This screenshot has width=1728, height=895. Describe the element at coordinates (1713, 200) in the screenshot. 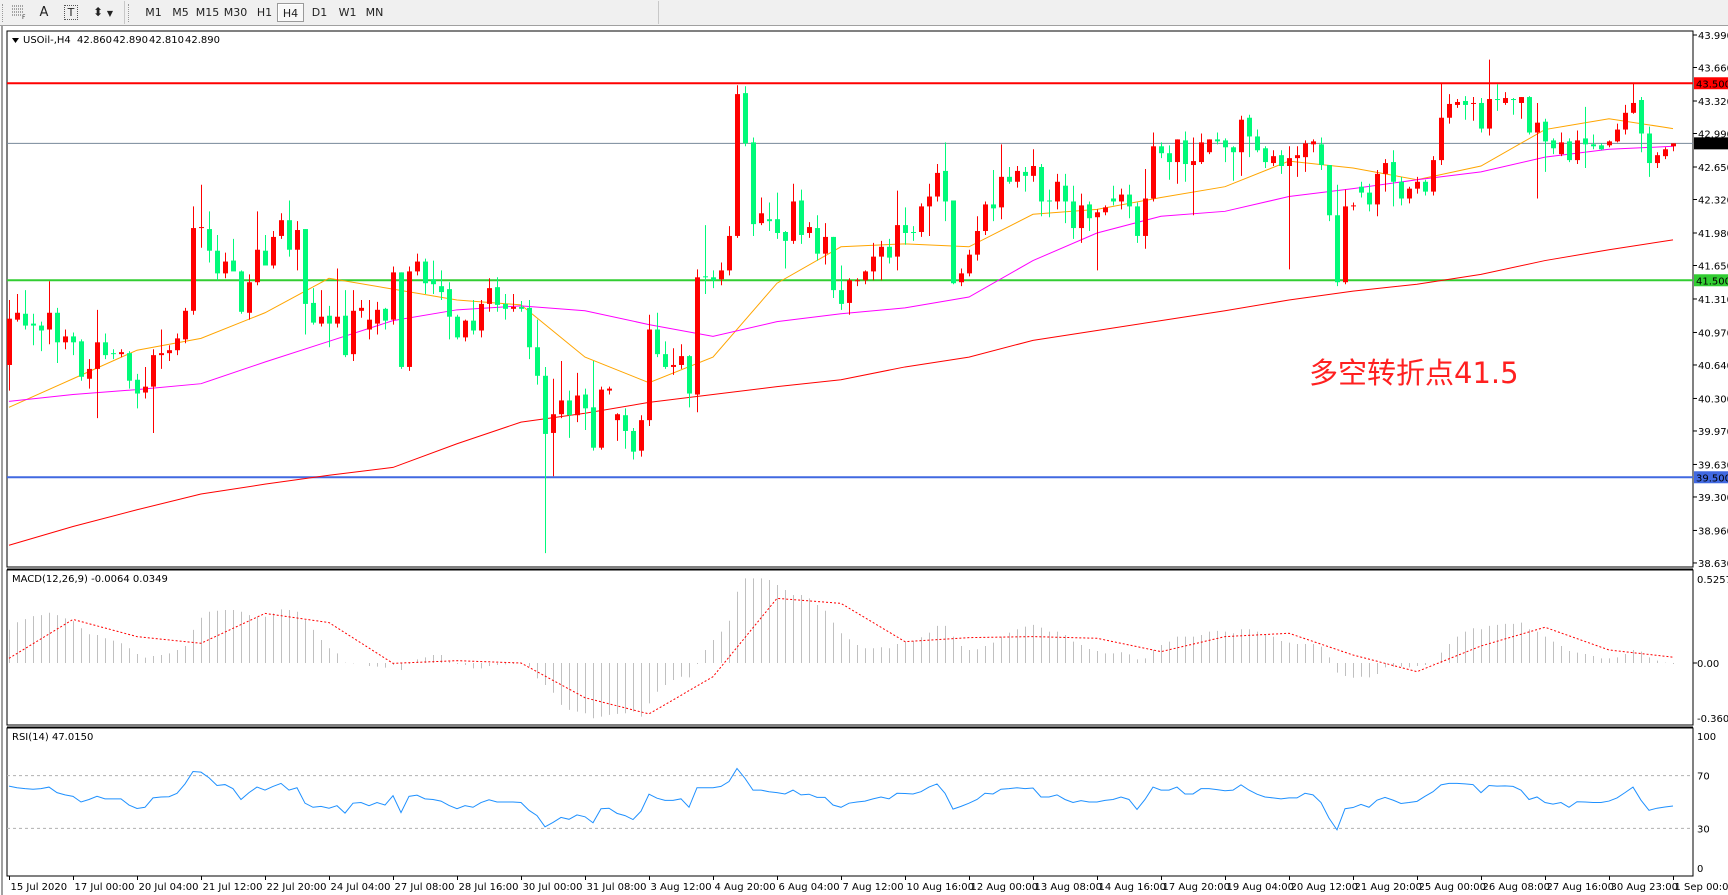

I see `price-axis-label: 42.320` at that location.